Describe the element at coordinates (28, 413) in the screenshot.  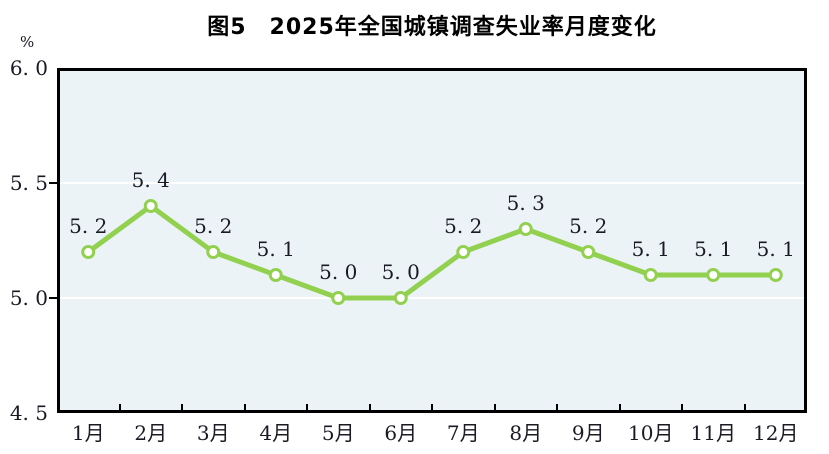
I see `y-axis-tick-label: 4. 5` at that location.